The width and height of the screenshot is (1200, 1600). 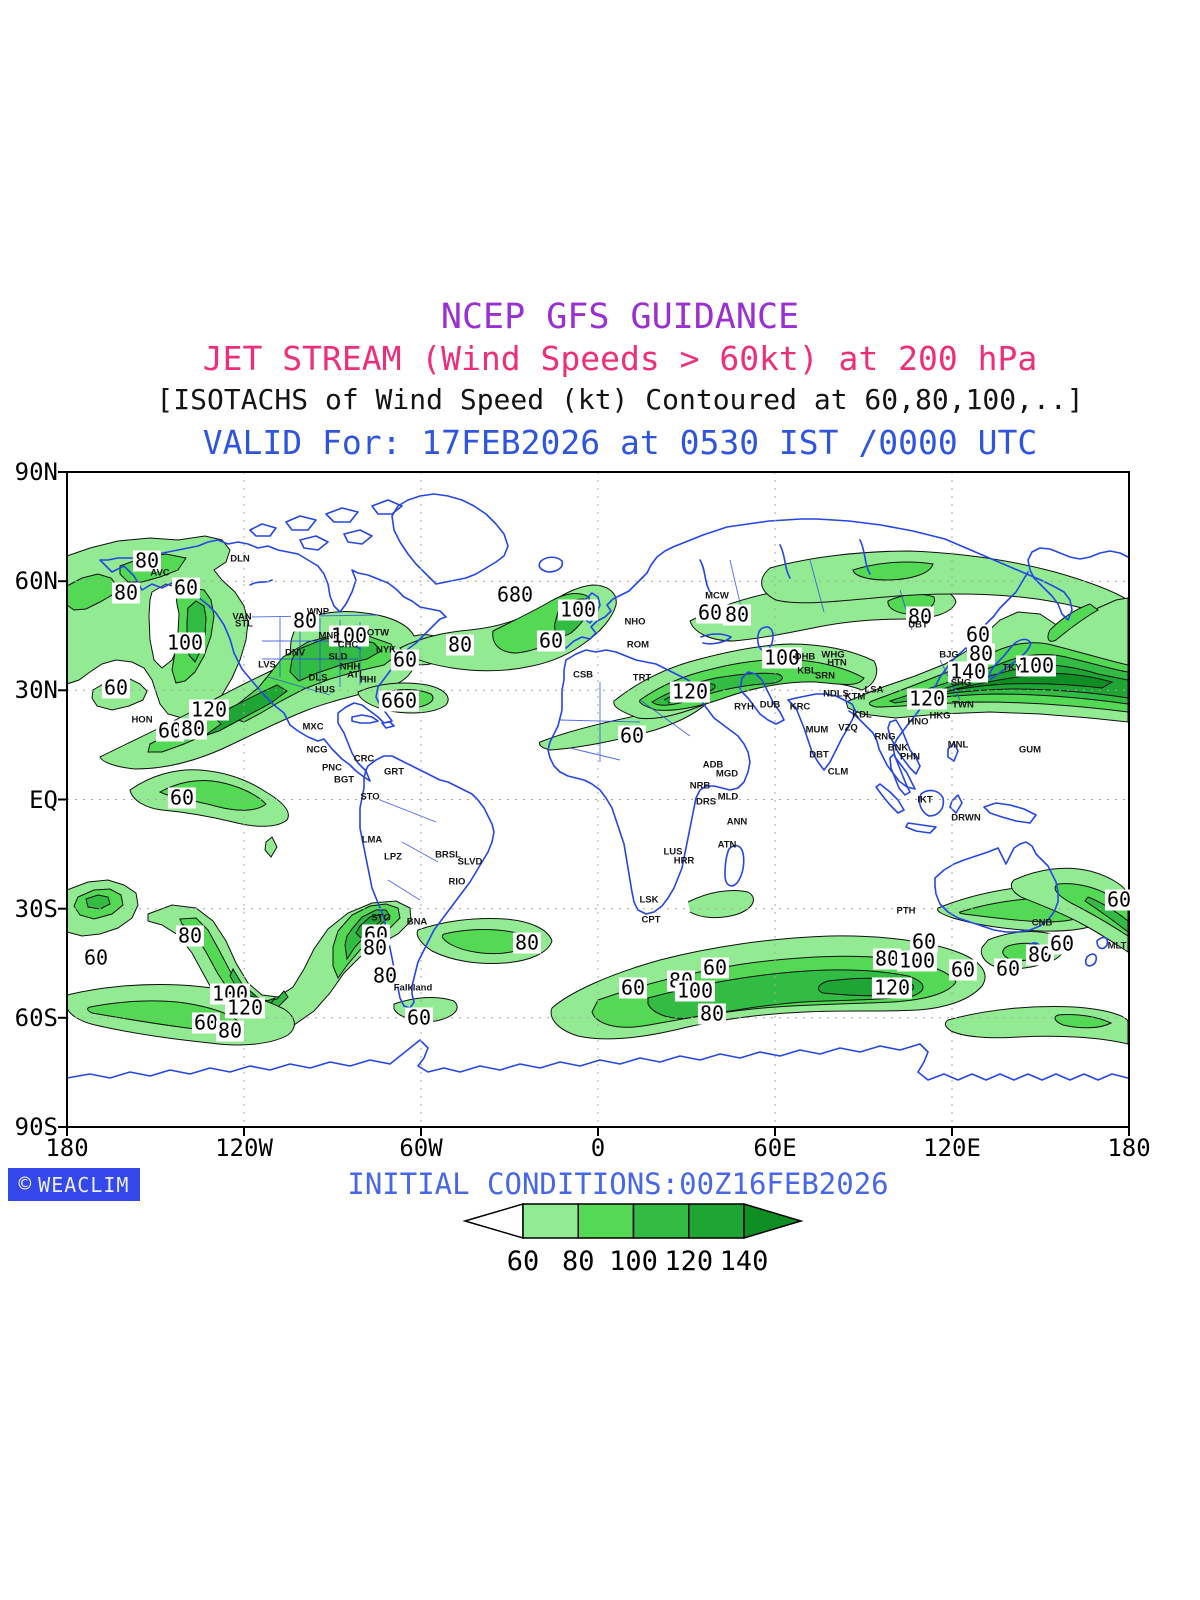 What do you see at coordinates (966, 818) in the screenshot?
I see `station-code: DRWN` at bounding box center [966, 818].